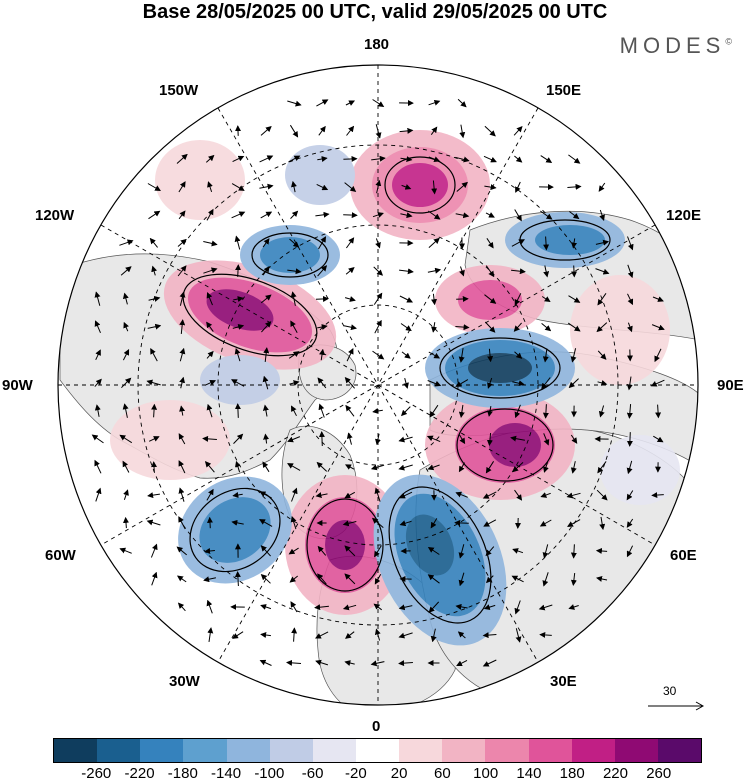 Image resolution: width=750 pixels, height=783 pixels. I want to click on colorbar-tick-label: 100, so click(486, 773).